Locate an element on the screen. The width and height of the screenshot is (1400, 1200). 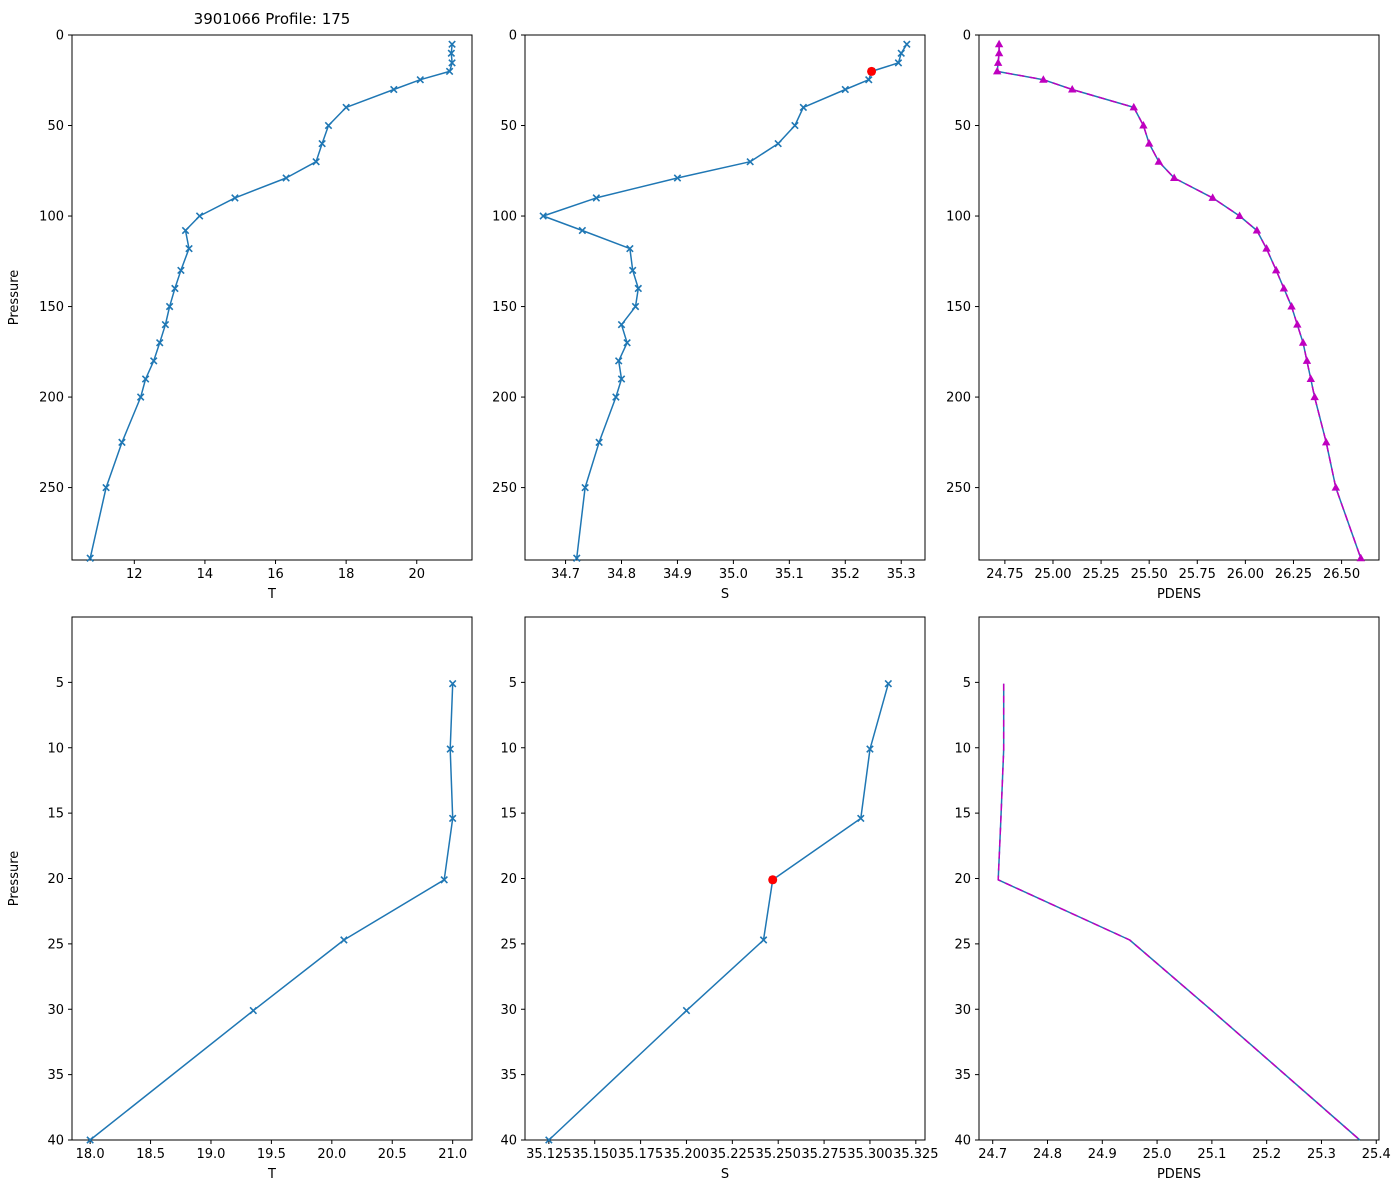
x-tick-label: 34.8 is located at coordinates (621, 574).